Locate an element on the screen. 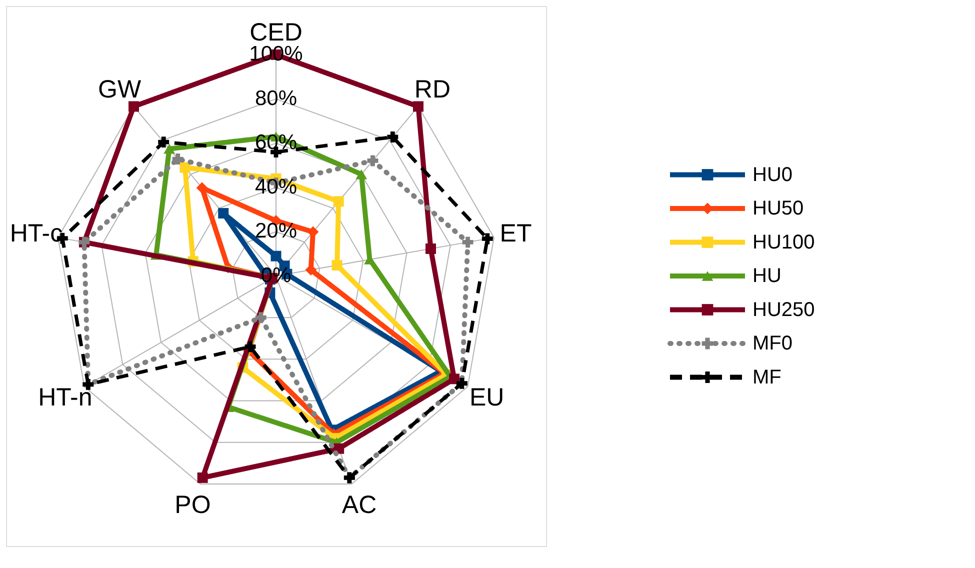  spoke-label: GW is located at coordinates (120, 90).